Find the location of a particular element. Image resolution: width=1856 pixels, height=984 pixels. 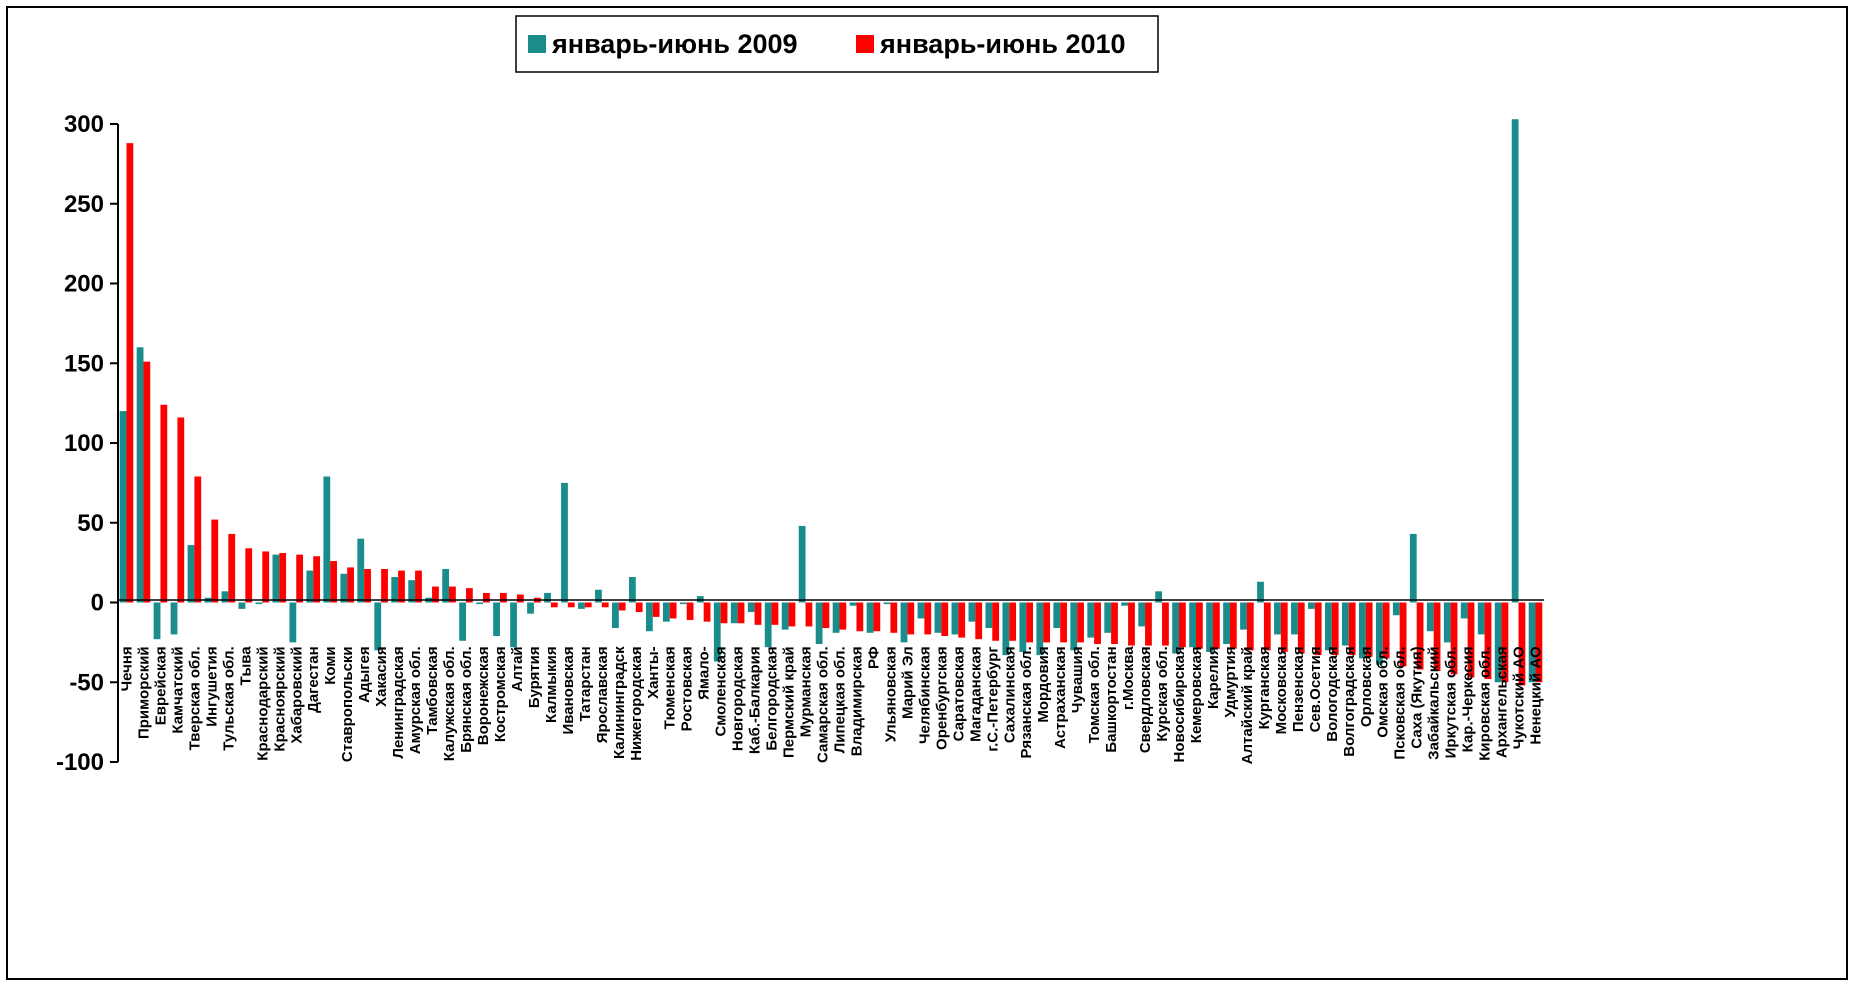

x-category-label: Тверская обл. is located at coordinates (194, 698).